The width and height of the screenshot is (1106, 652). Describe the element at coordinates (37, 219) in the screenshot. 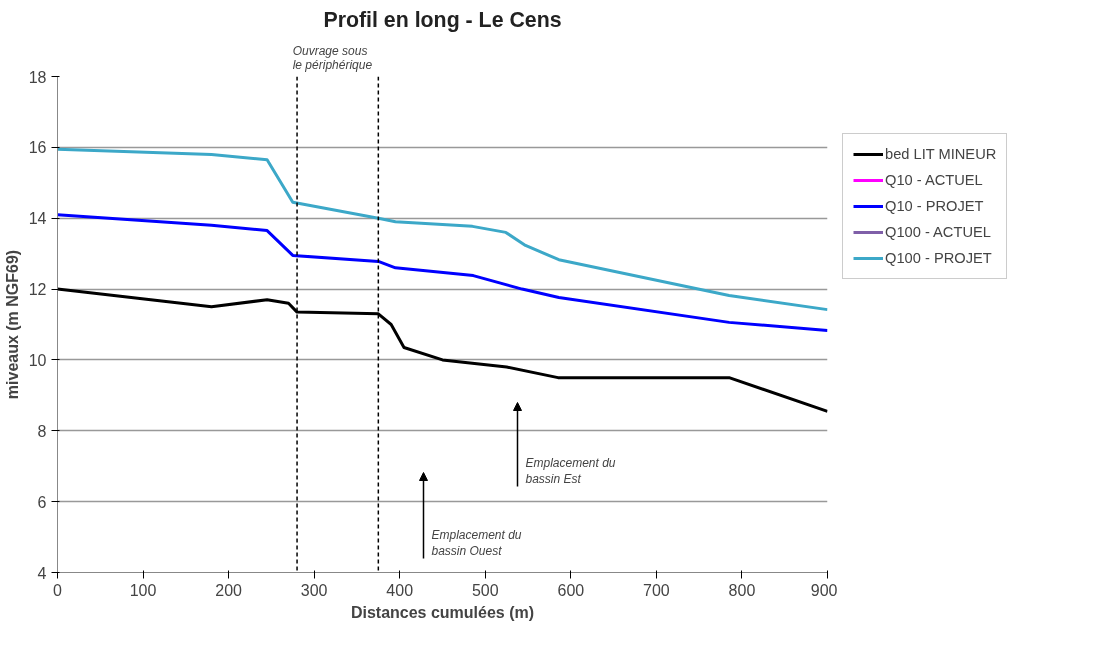

I see `y-tick-label: 14` at that location.